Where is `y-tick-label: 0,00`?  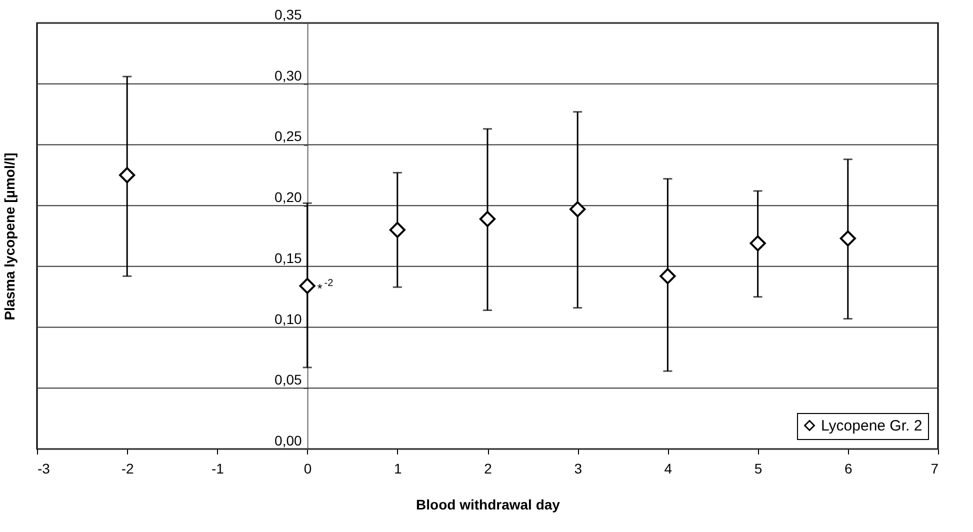 y-tick-label: 0,00 is located at coordinates (288, 440).